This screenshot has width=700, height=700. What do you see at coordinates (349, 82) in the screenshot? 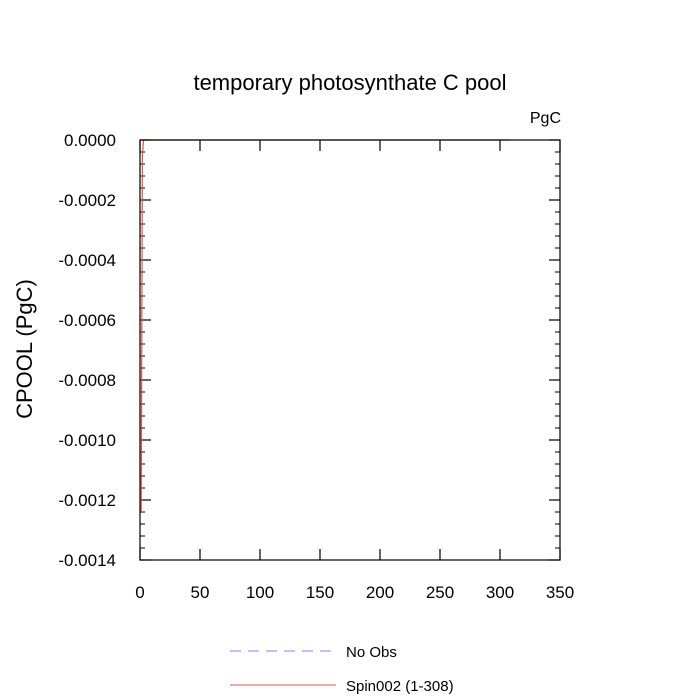
I see `chart-title: temporary photosynthate C pool` at bounding box center [349, 82].